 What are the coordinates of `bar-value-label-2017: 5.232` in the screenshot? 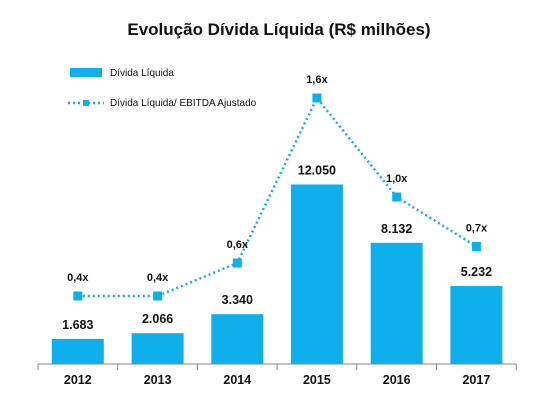 It's located at (476, 272).